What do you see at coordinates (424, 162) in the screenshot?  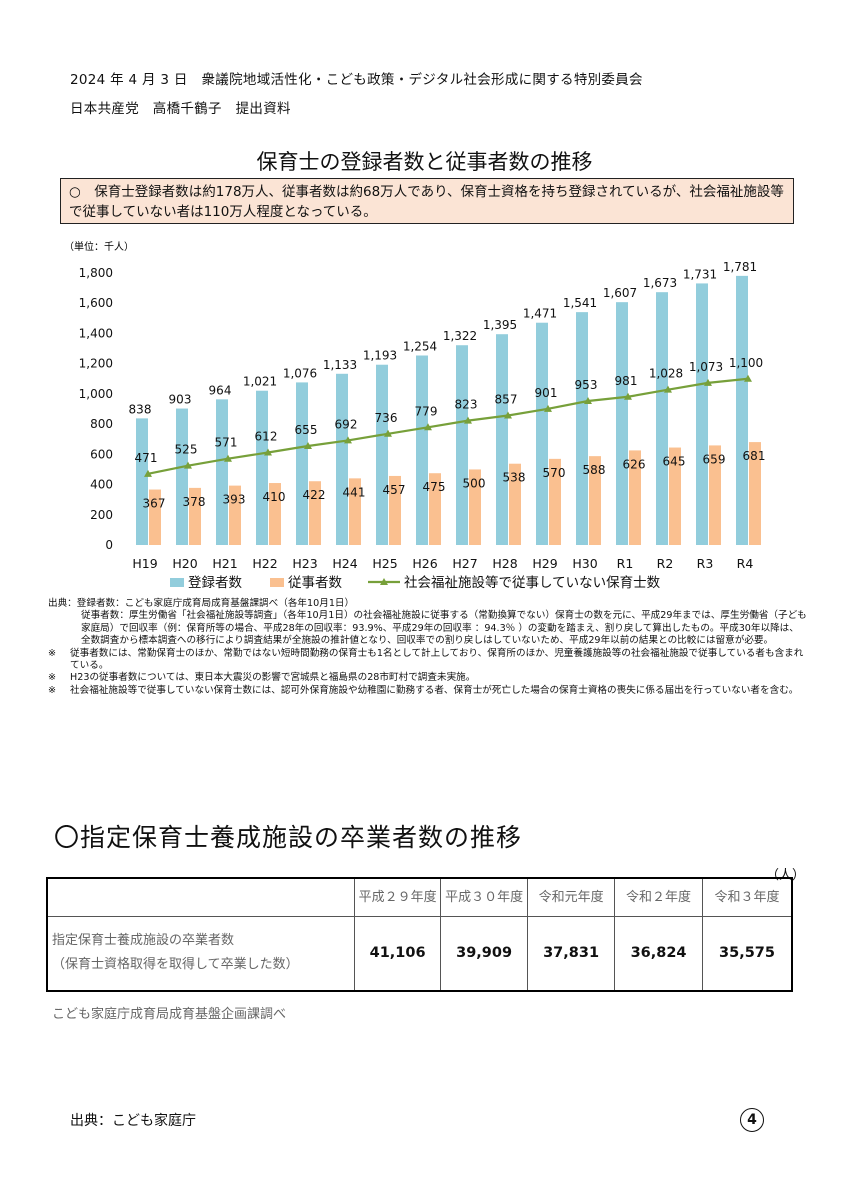 I see `chart-title: 保育士の登録者数と従事者数の推移` at bounding box center [424, 162].